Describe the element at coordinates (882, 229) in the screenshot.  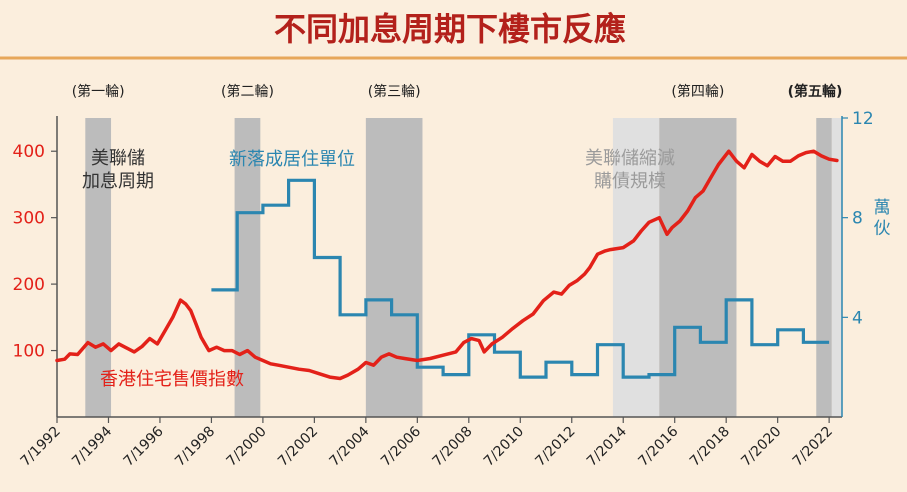
I see `y-right-unit-label: 伙` at that location.